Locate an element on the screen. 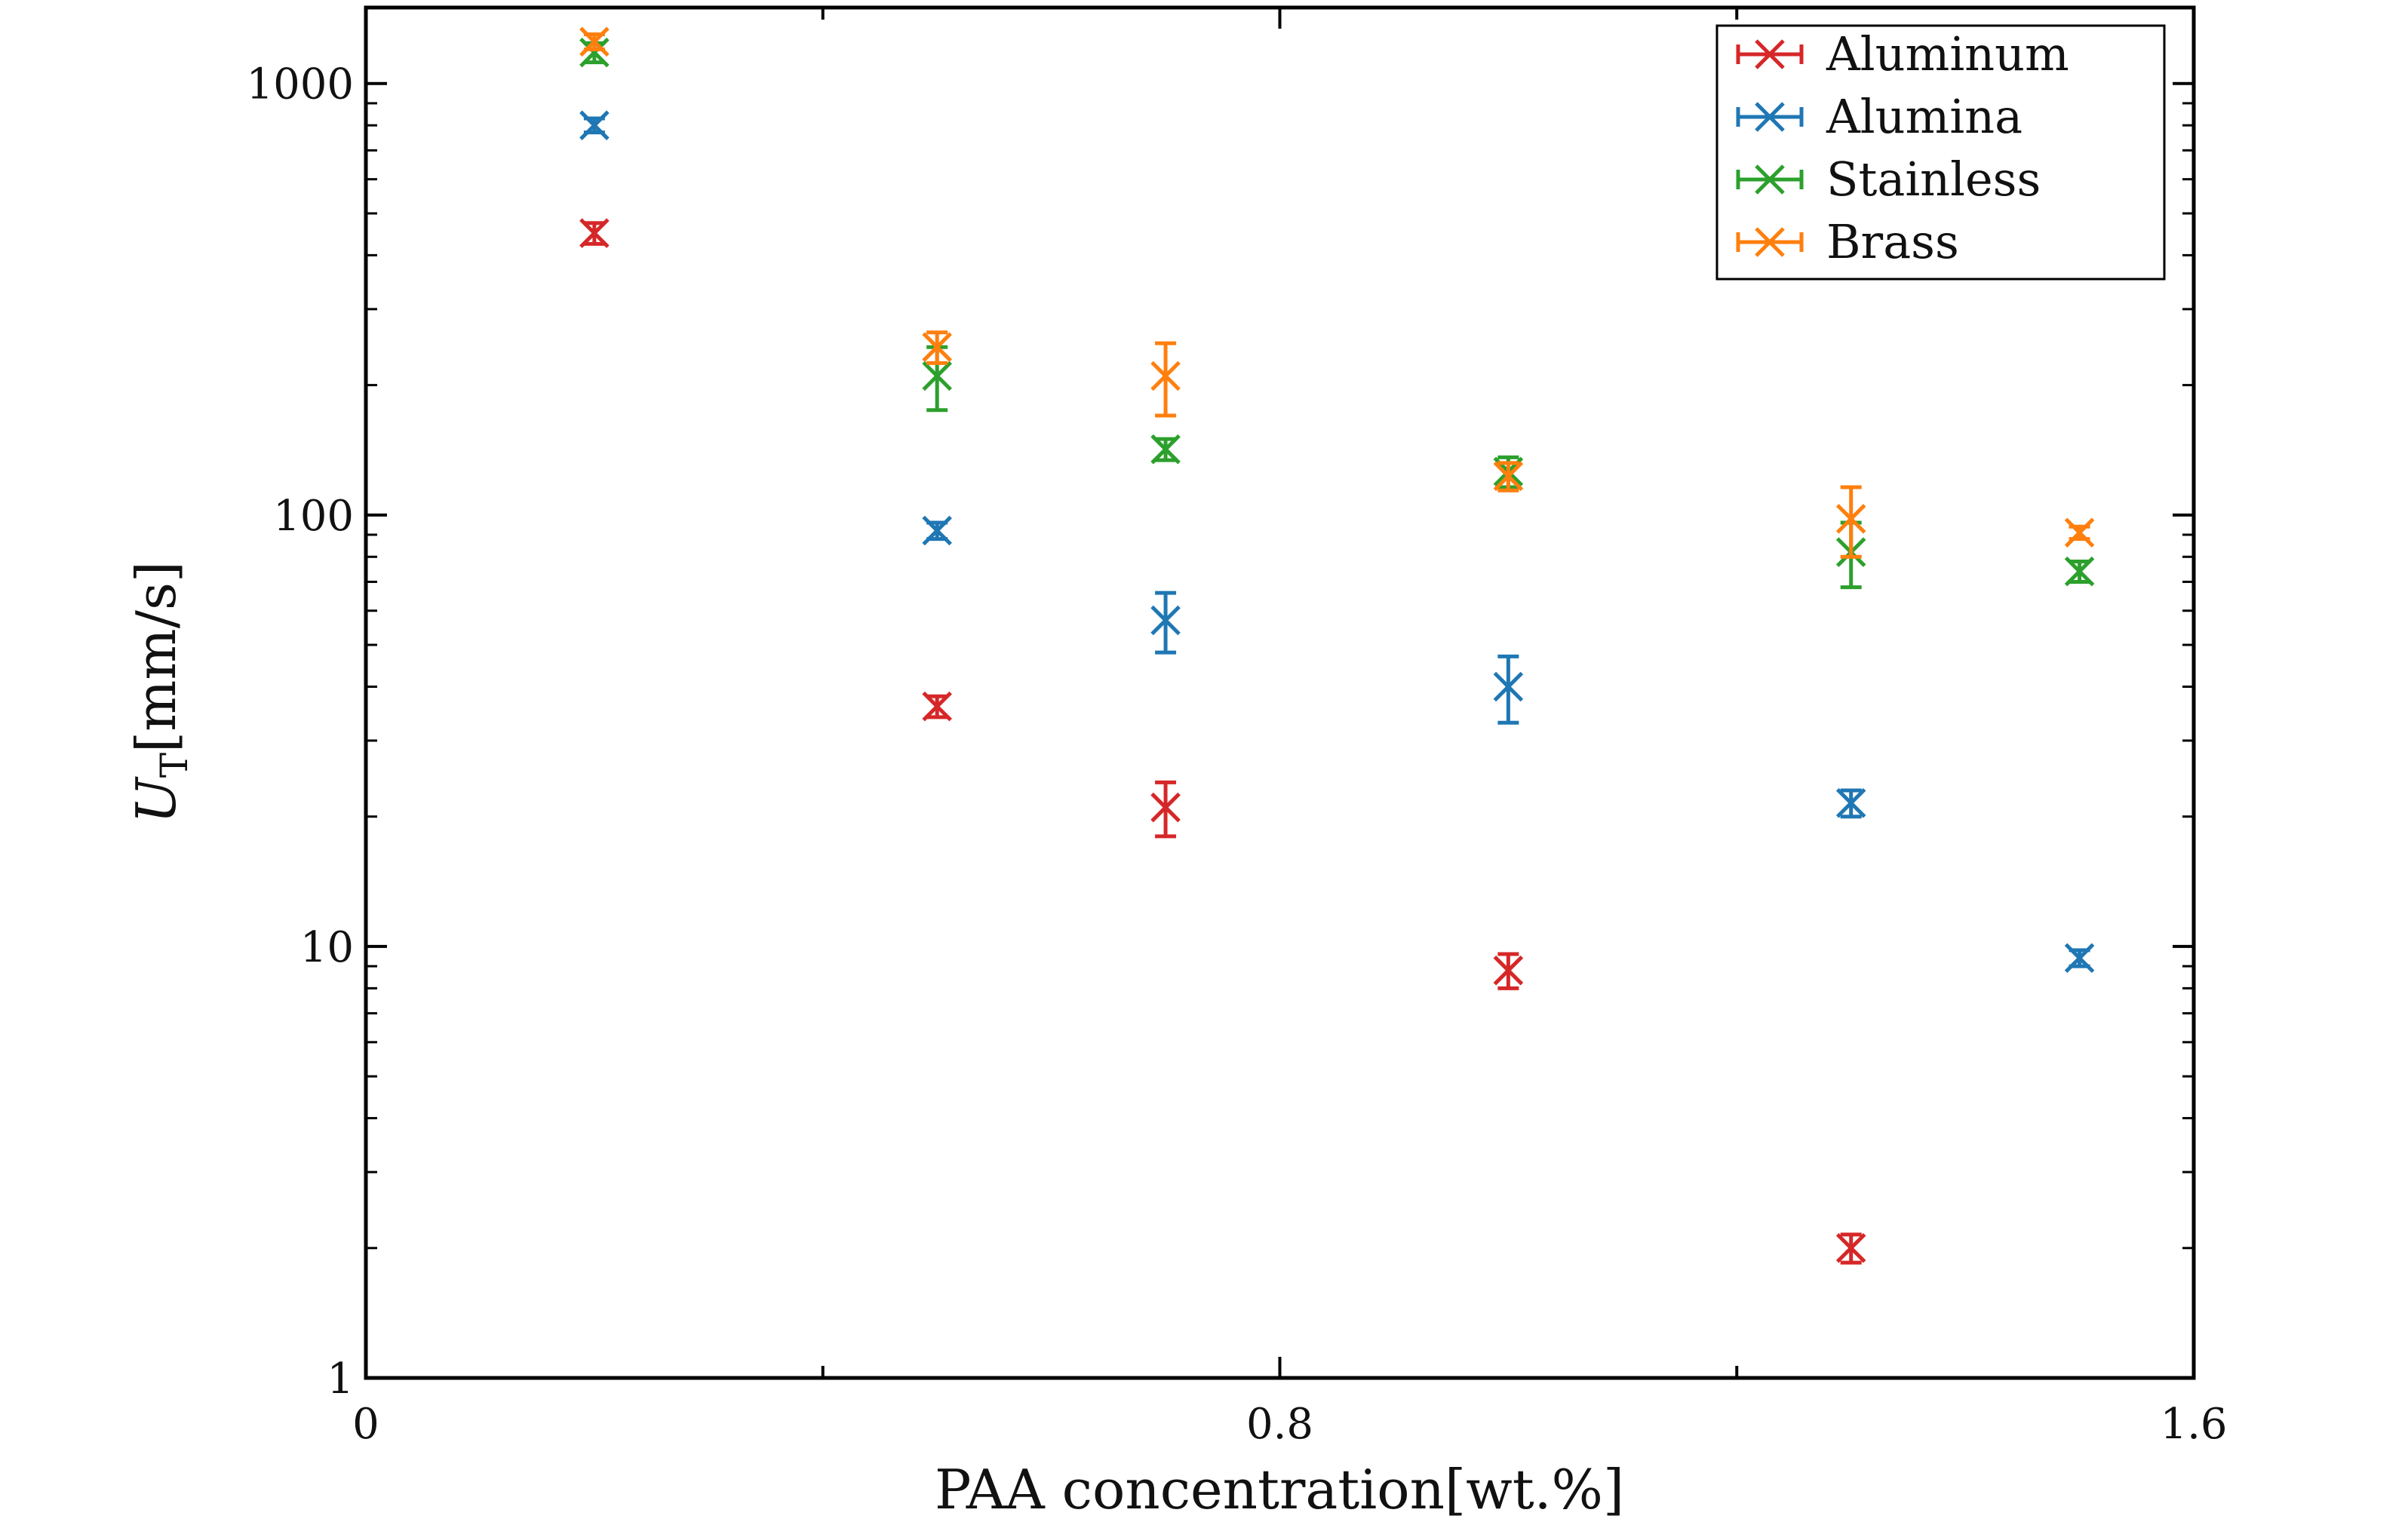  y-tick-label: 1 is located at coordinates (340, 1379).